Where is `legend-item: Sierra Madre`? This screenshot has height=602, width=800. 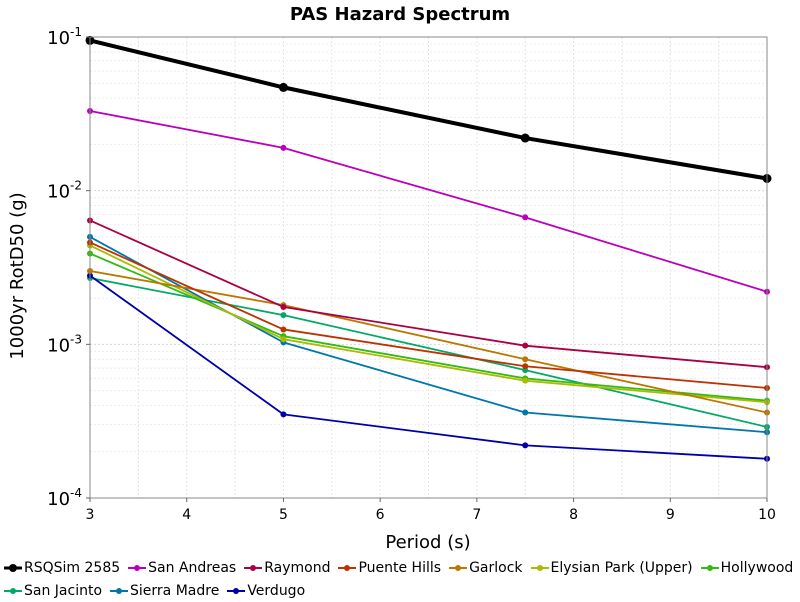 legend-item: Sierra Madre is located at coordinates (164, 591).